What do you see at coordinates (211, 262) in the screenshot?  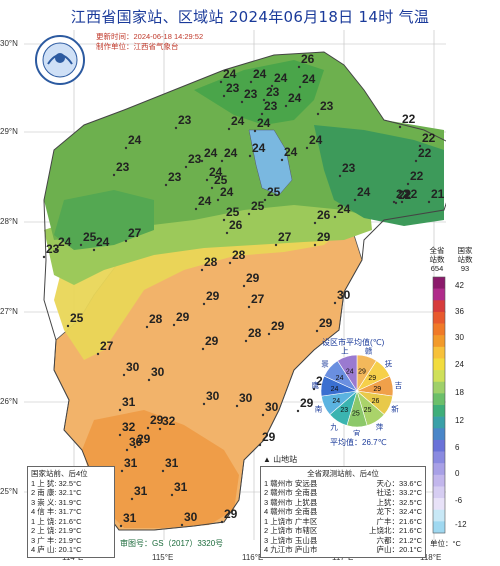 I see `station-temperature: 28` at bounding box center [211, 262].